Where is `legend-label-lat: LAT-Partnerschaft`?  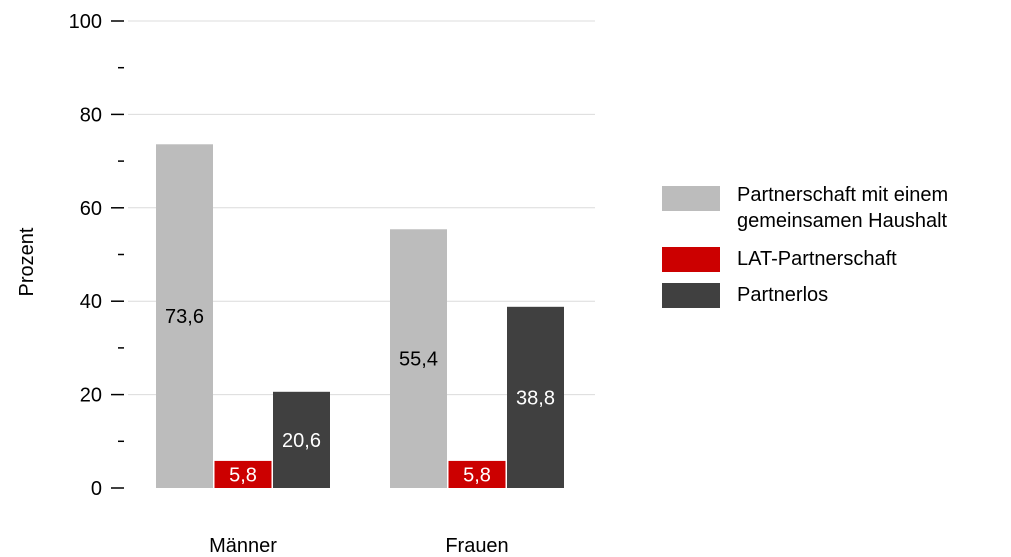
legend-label-lat: LAT-Partnerschaft is located at coordinates (817, 259).